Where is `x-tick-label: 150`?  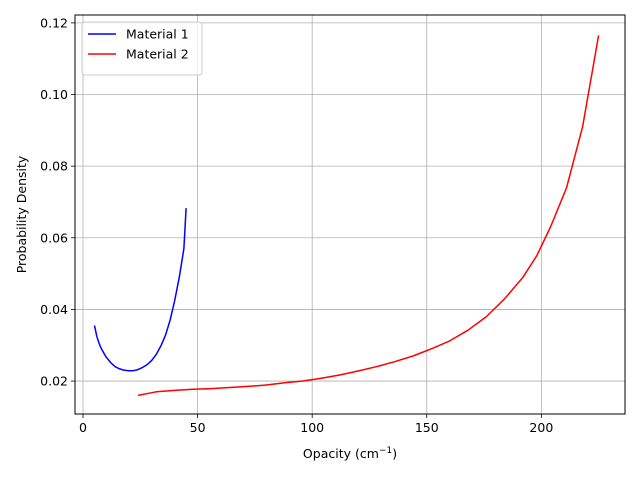
x-tick-label: 150 is located at coordinates (427, 427).